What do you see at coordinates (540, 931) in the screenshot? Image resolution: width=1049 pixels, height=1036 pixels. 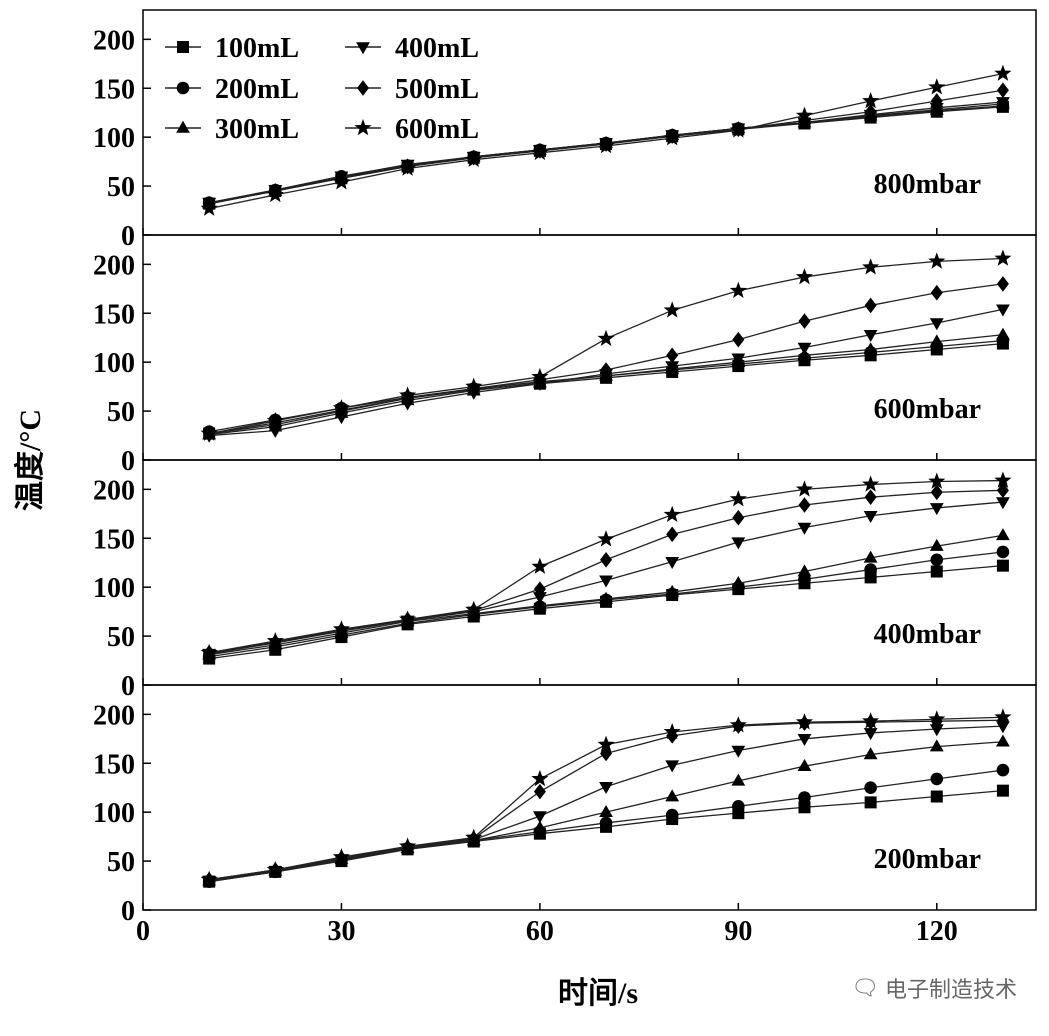 I see `x-tick-label: 60` at bounding box center [540, 931].